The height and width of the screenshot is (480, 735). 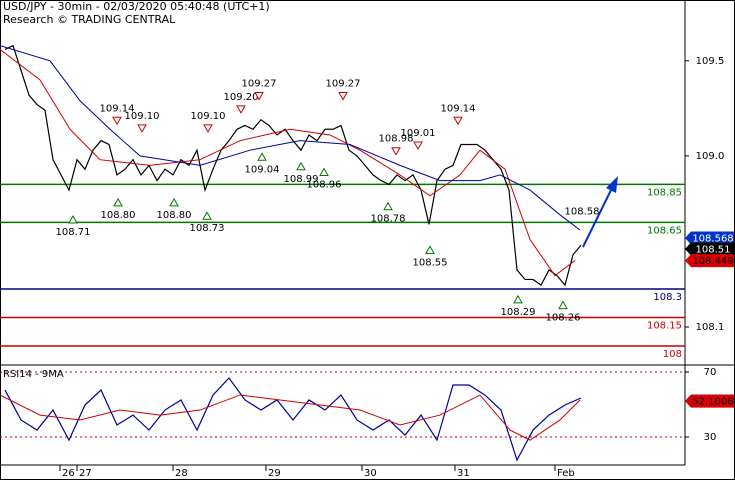 I want to click on price-tag-label: 108.449, so click(x=712, y=261).